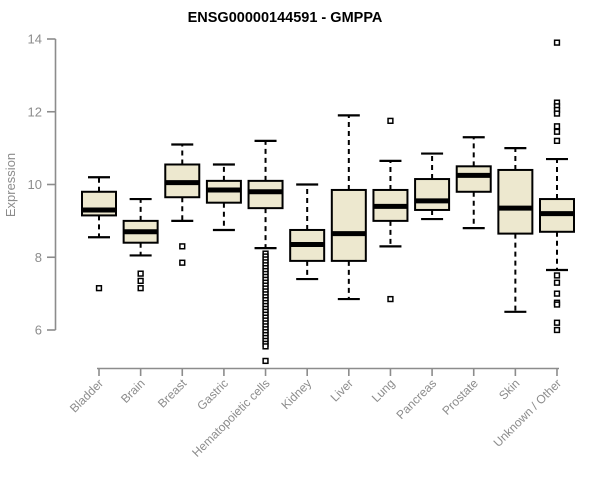 This screenshot has width=600, height=500. I want to click on y-tick-label: 6, so click(38, 330).